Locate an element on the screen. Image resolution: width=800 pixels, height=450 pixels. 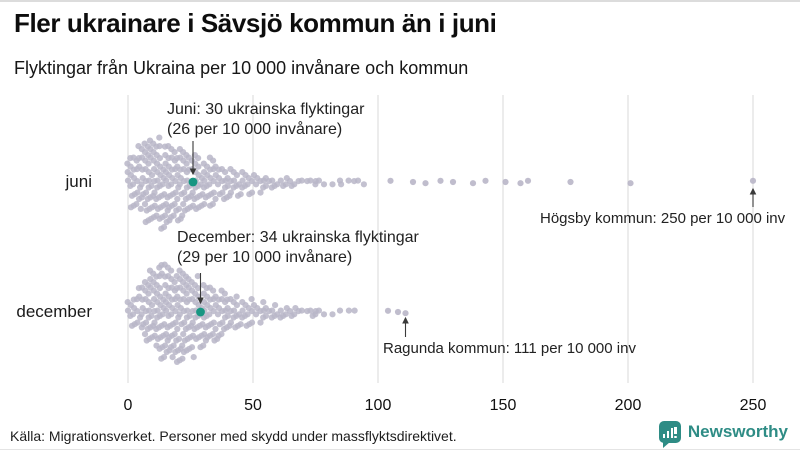
annotation-line-1: Juni: 30 ukrainska flyktingar is located at coordinates (266, 109).